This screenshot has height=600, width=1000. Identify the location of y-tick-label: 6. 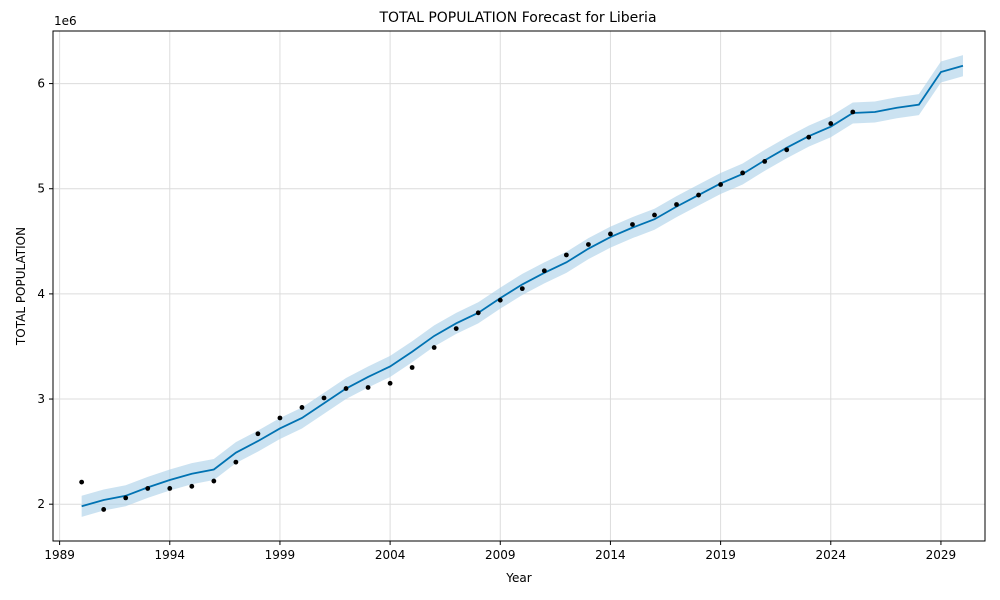
(41, 84).